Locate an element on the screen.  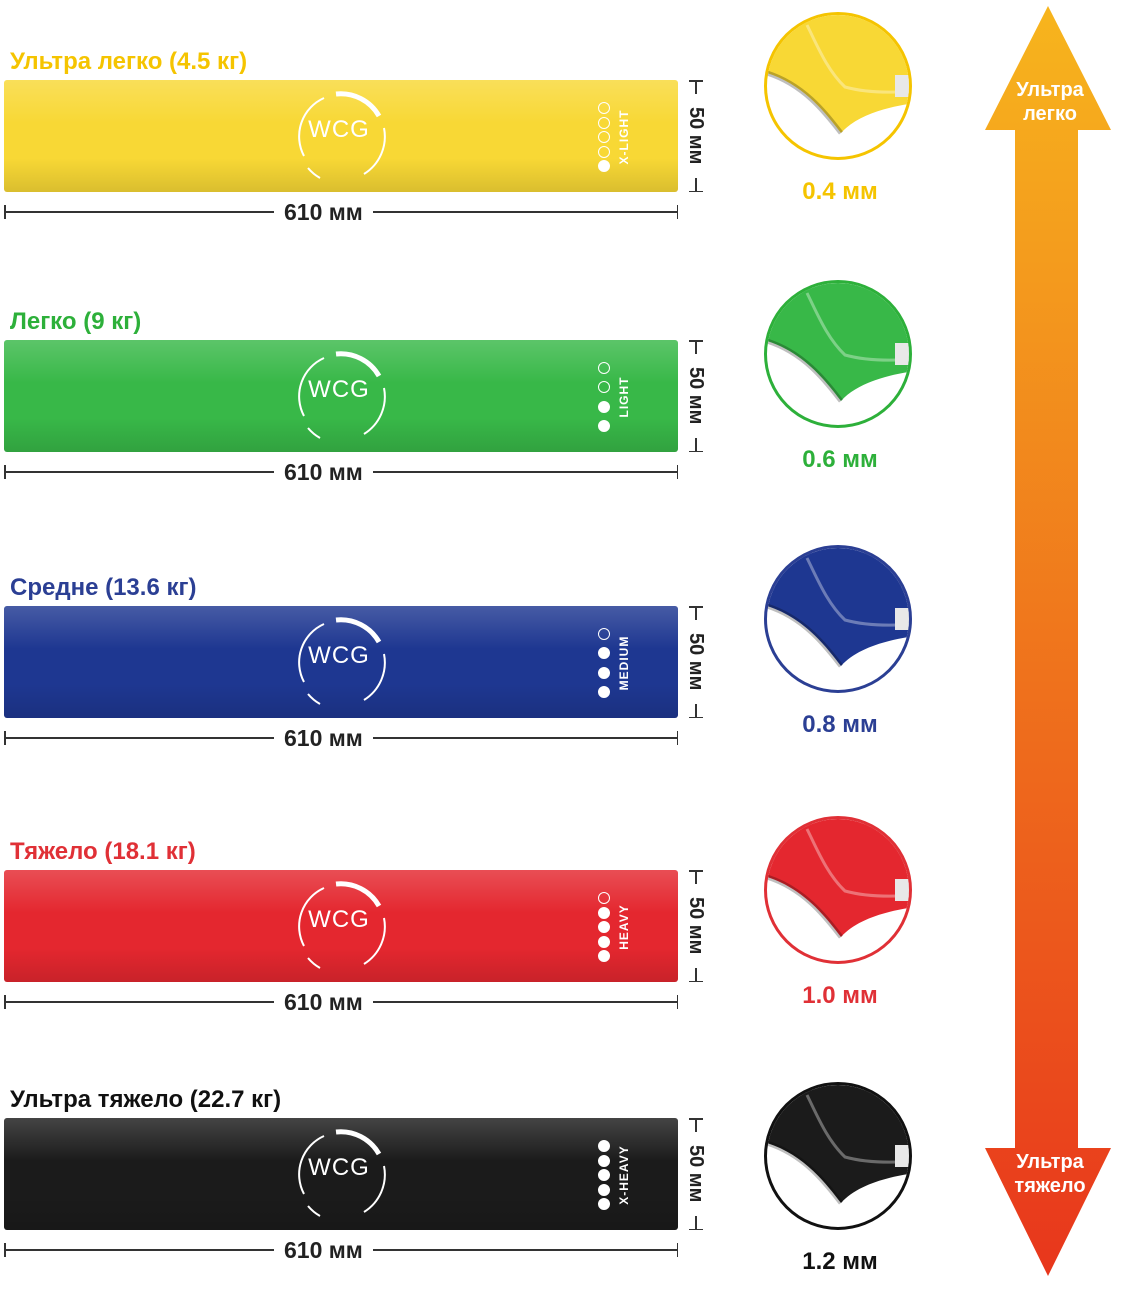
resistance-band: WCG MEDIUM is located at coordinates (341, 662).